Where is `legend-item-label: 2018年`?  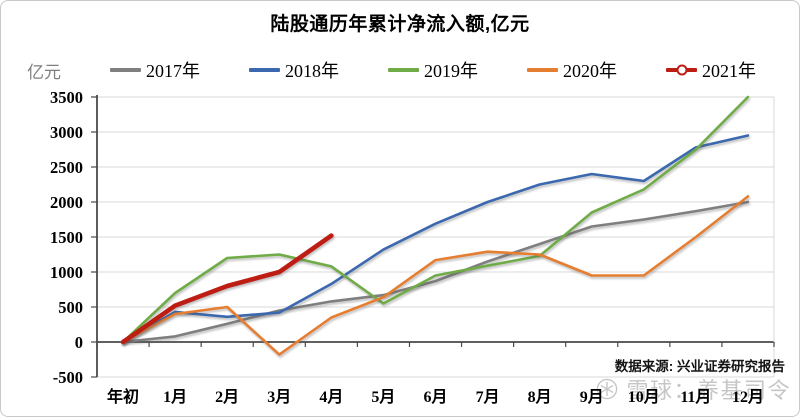
legend-item-label: 2018年 is located at coordinates (312, 71).